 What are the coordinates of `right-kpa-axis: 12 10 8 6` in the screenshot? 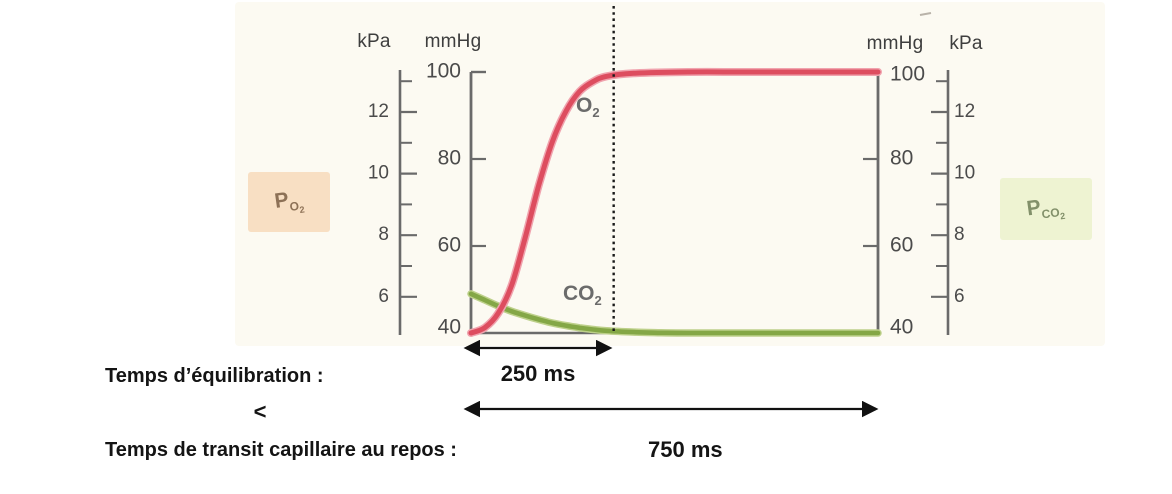 It's located at (953, 202).